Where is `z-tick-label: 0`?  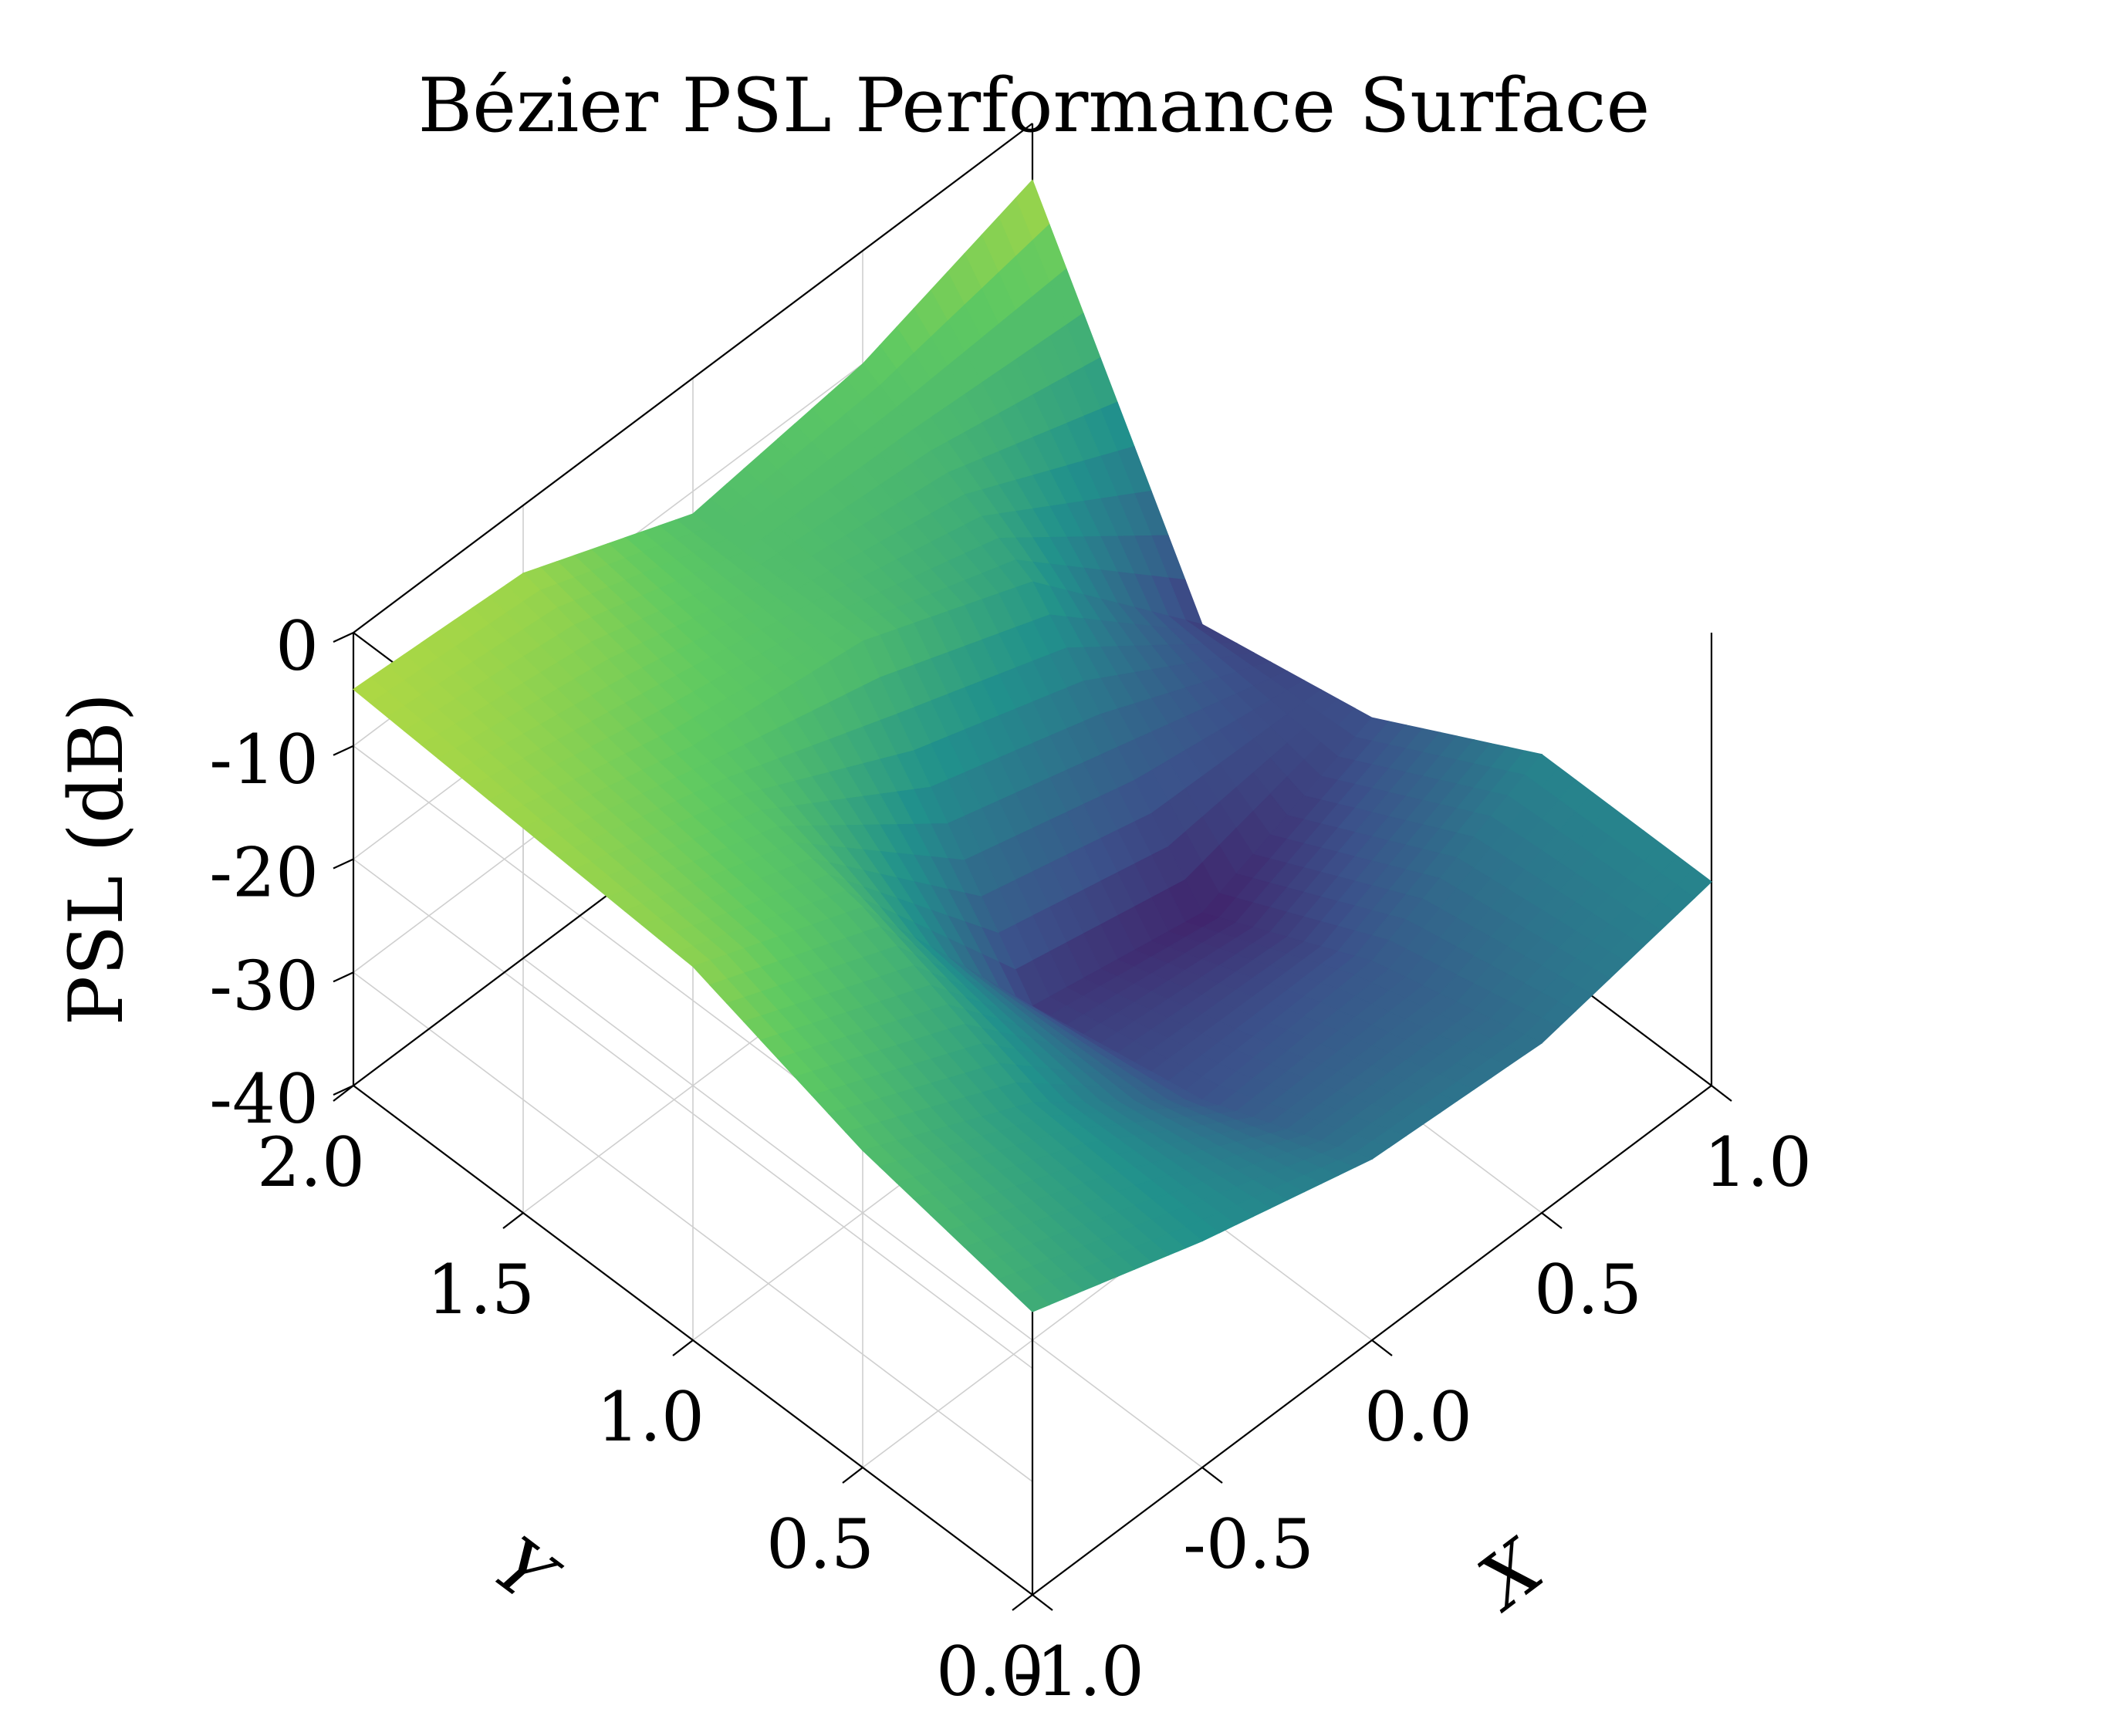 z-tick-label: 0 is located at coordinates (297, 646).